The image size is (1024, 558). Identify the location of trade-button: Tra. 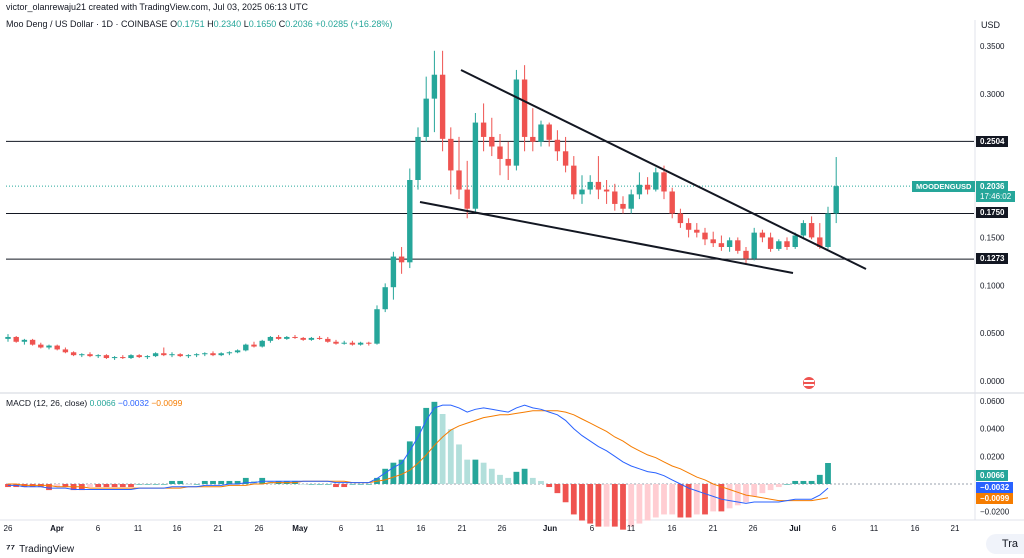
(1004, 544).